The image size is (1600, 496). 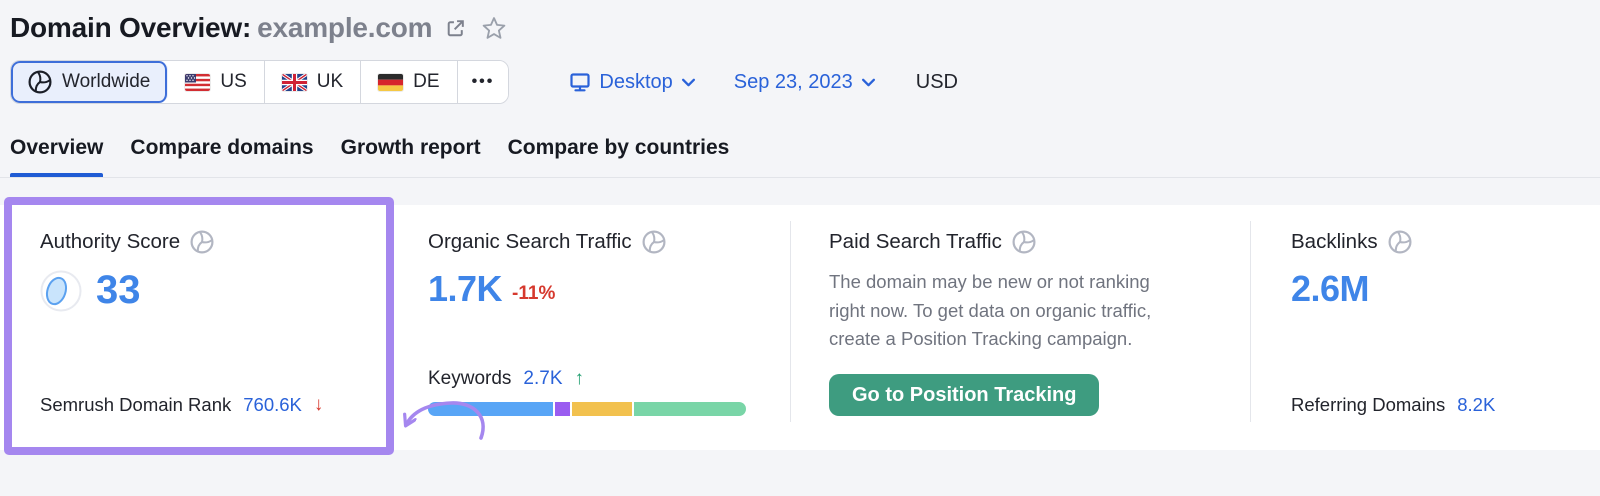 What do you see at coordinates (225, 242) in the screenshot?
I see `card-title-row: Authority Score` at bounding box center [225, 242].